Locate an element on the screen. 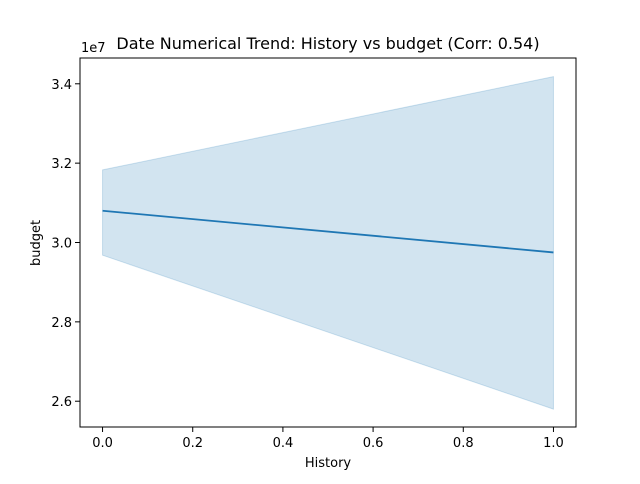 The width and height of the screenshot is (640, 484). x-tick-label: 0.2 is located at coordinates (192, 443).